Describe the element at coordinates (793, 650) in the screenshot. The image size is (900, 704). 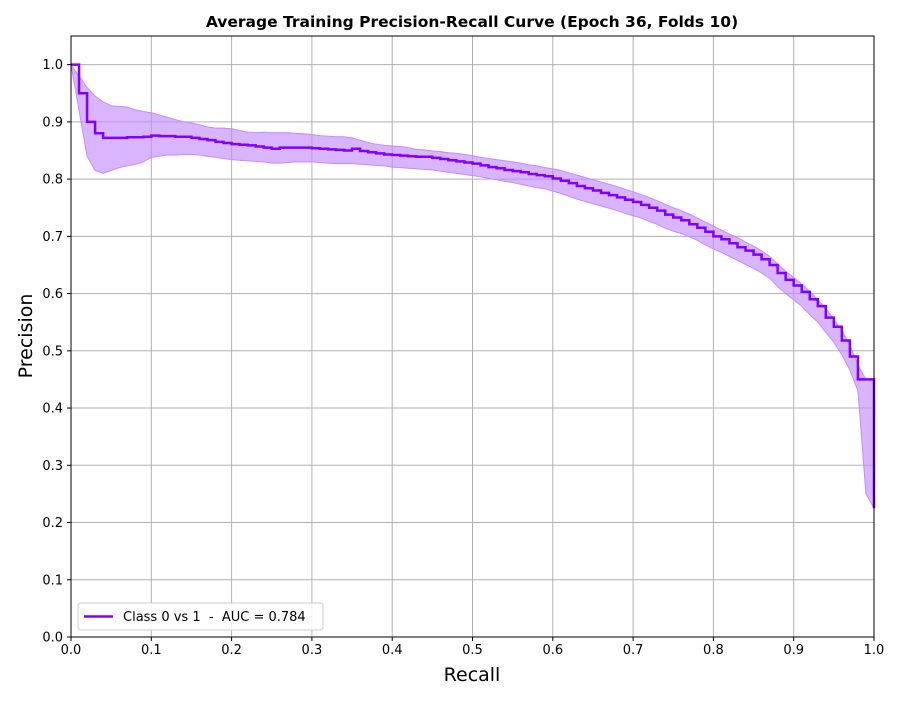
I see `x-tick-label: 0.9` at that location.